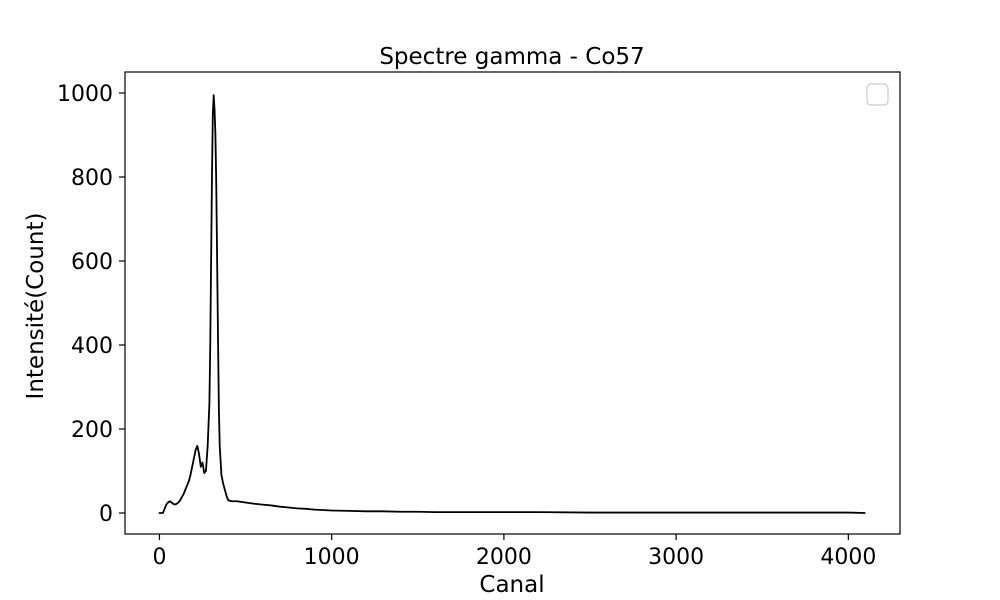 This screenshot has height=600, width=1000. I want to click on y-tick-label: 800, so click(92, 178).